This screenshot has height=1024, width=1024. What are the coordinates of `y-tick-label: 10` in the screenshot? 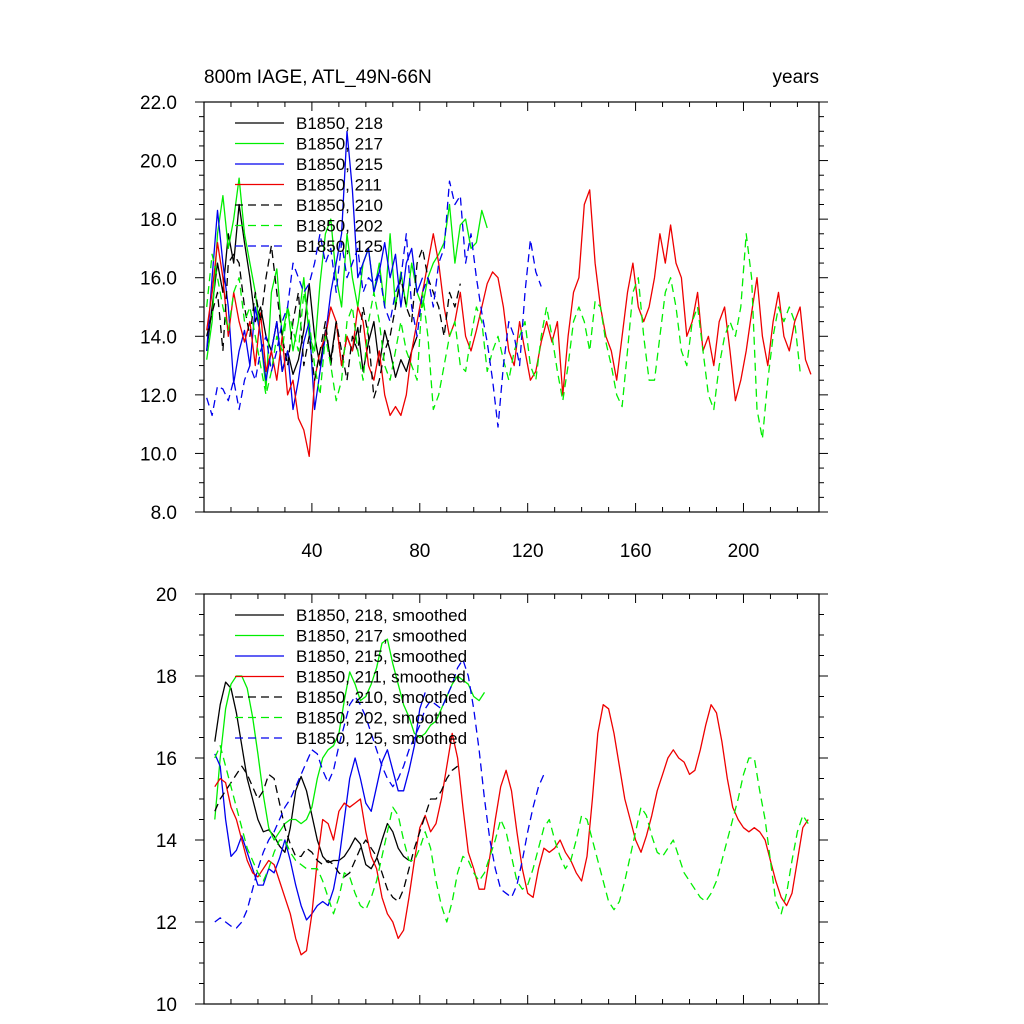 It's located at (166, 1005).